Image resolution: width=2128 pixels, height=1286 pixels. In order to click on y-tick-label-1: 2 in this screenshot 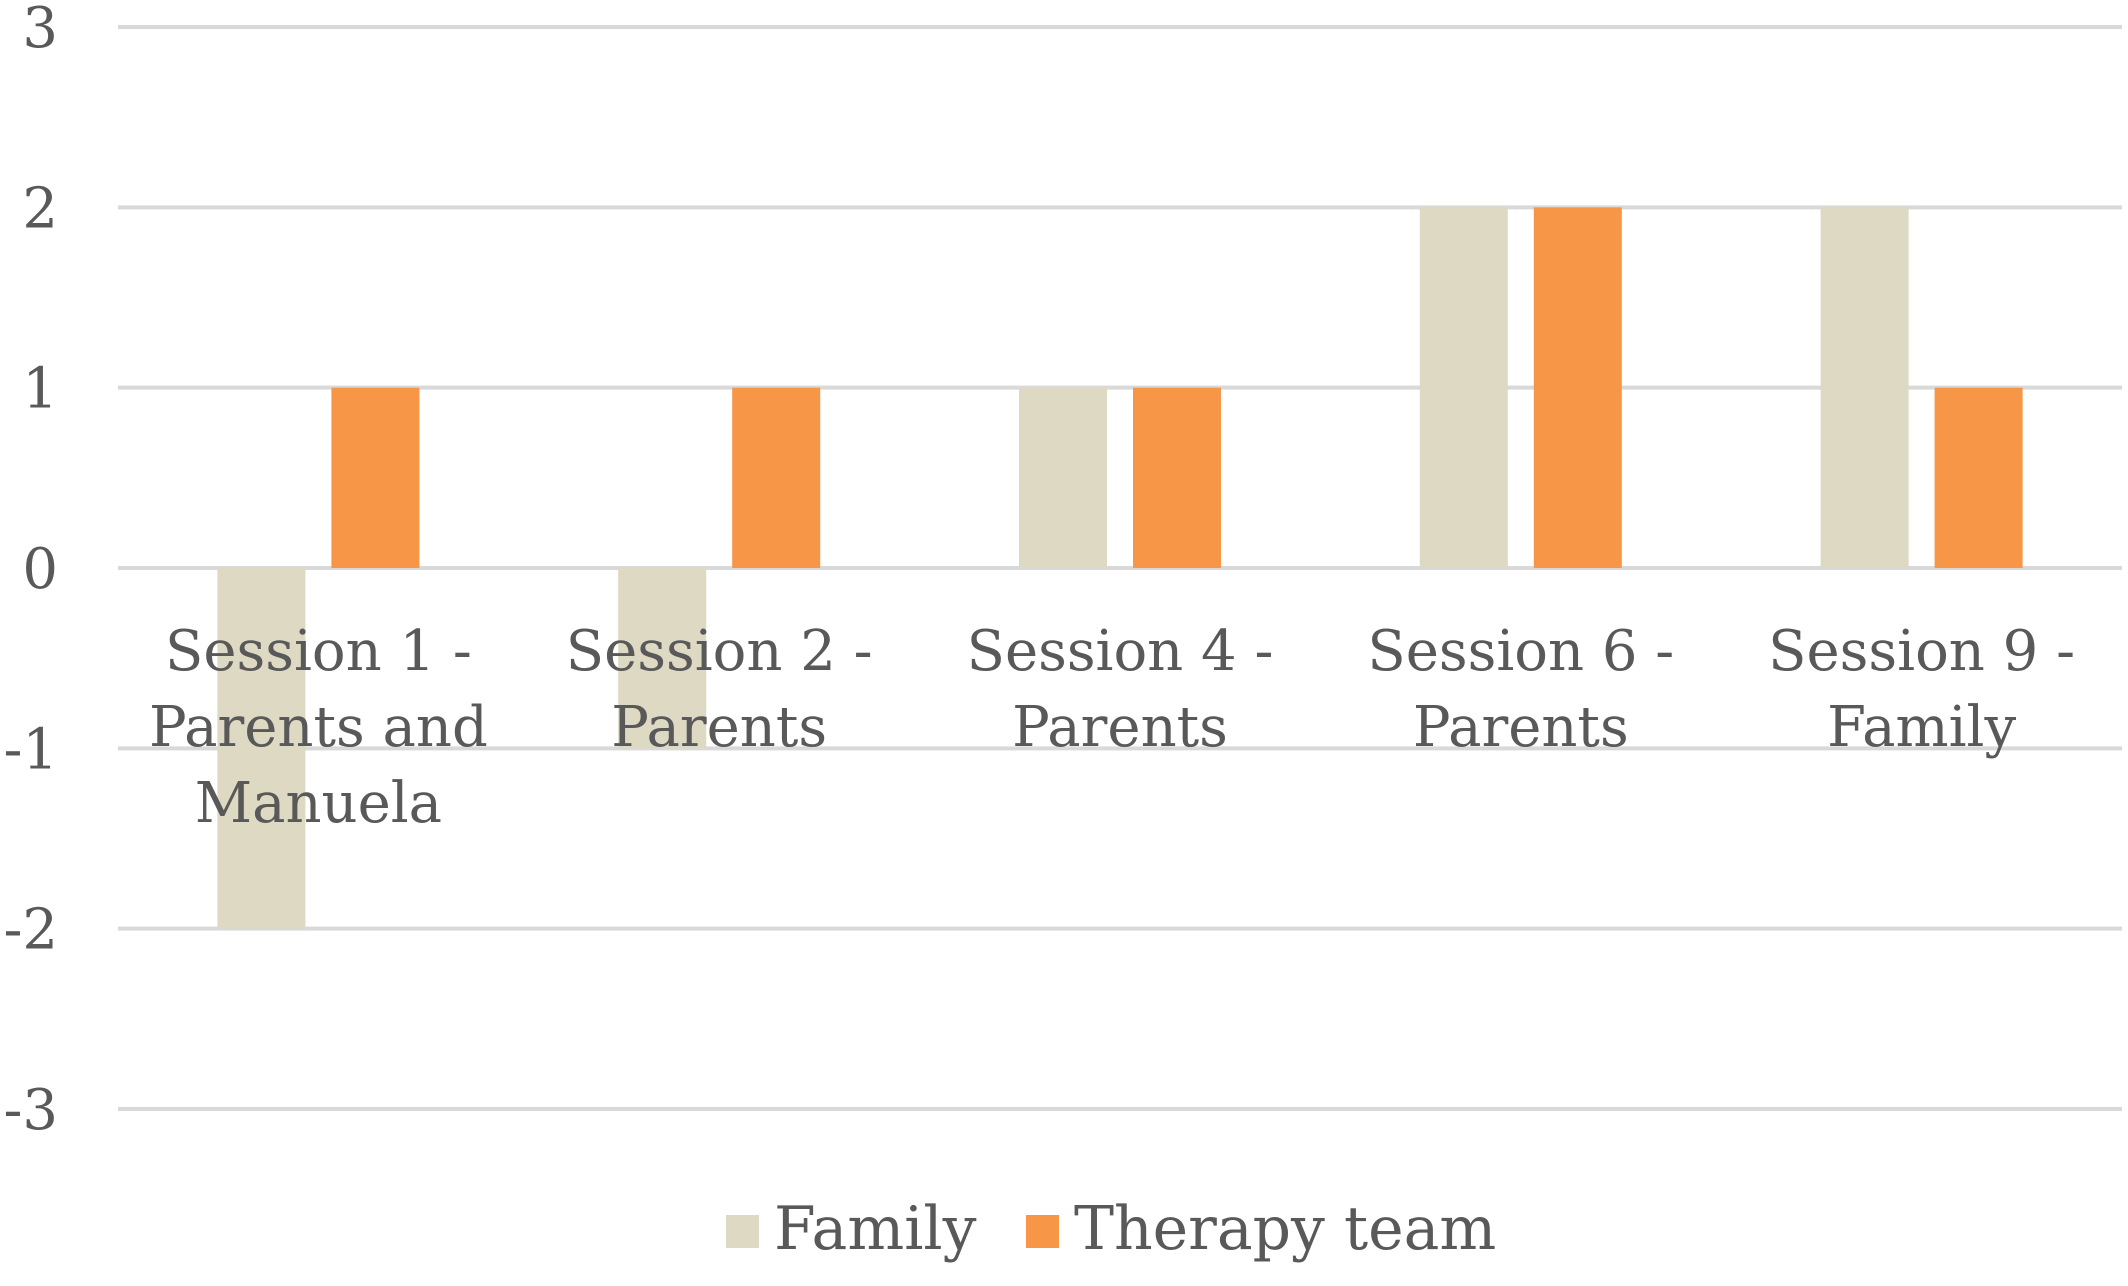, I will do `click(40, 208)`.